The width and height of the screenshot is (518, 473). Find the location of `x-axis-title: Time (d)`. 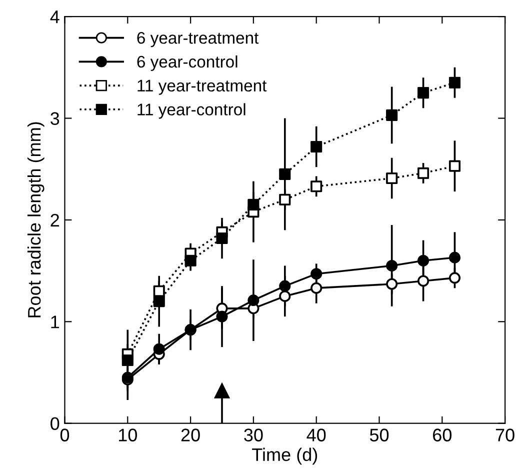

x-axis-title: Time (d) is located at coordinates (285, 456).